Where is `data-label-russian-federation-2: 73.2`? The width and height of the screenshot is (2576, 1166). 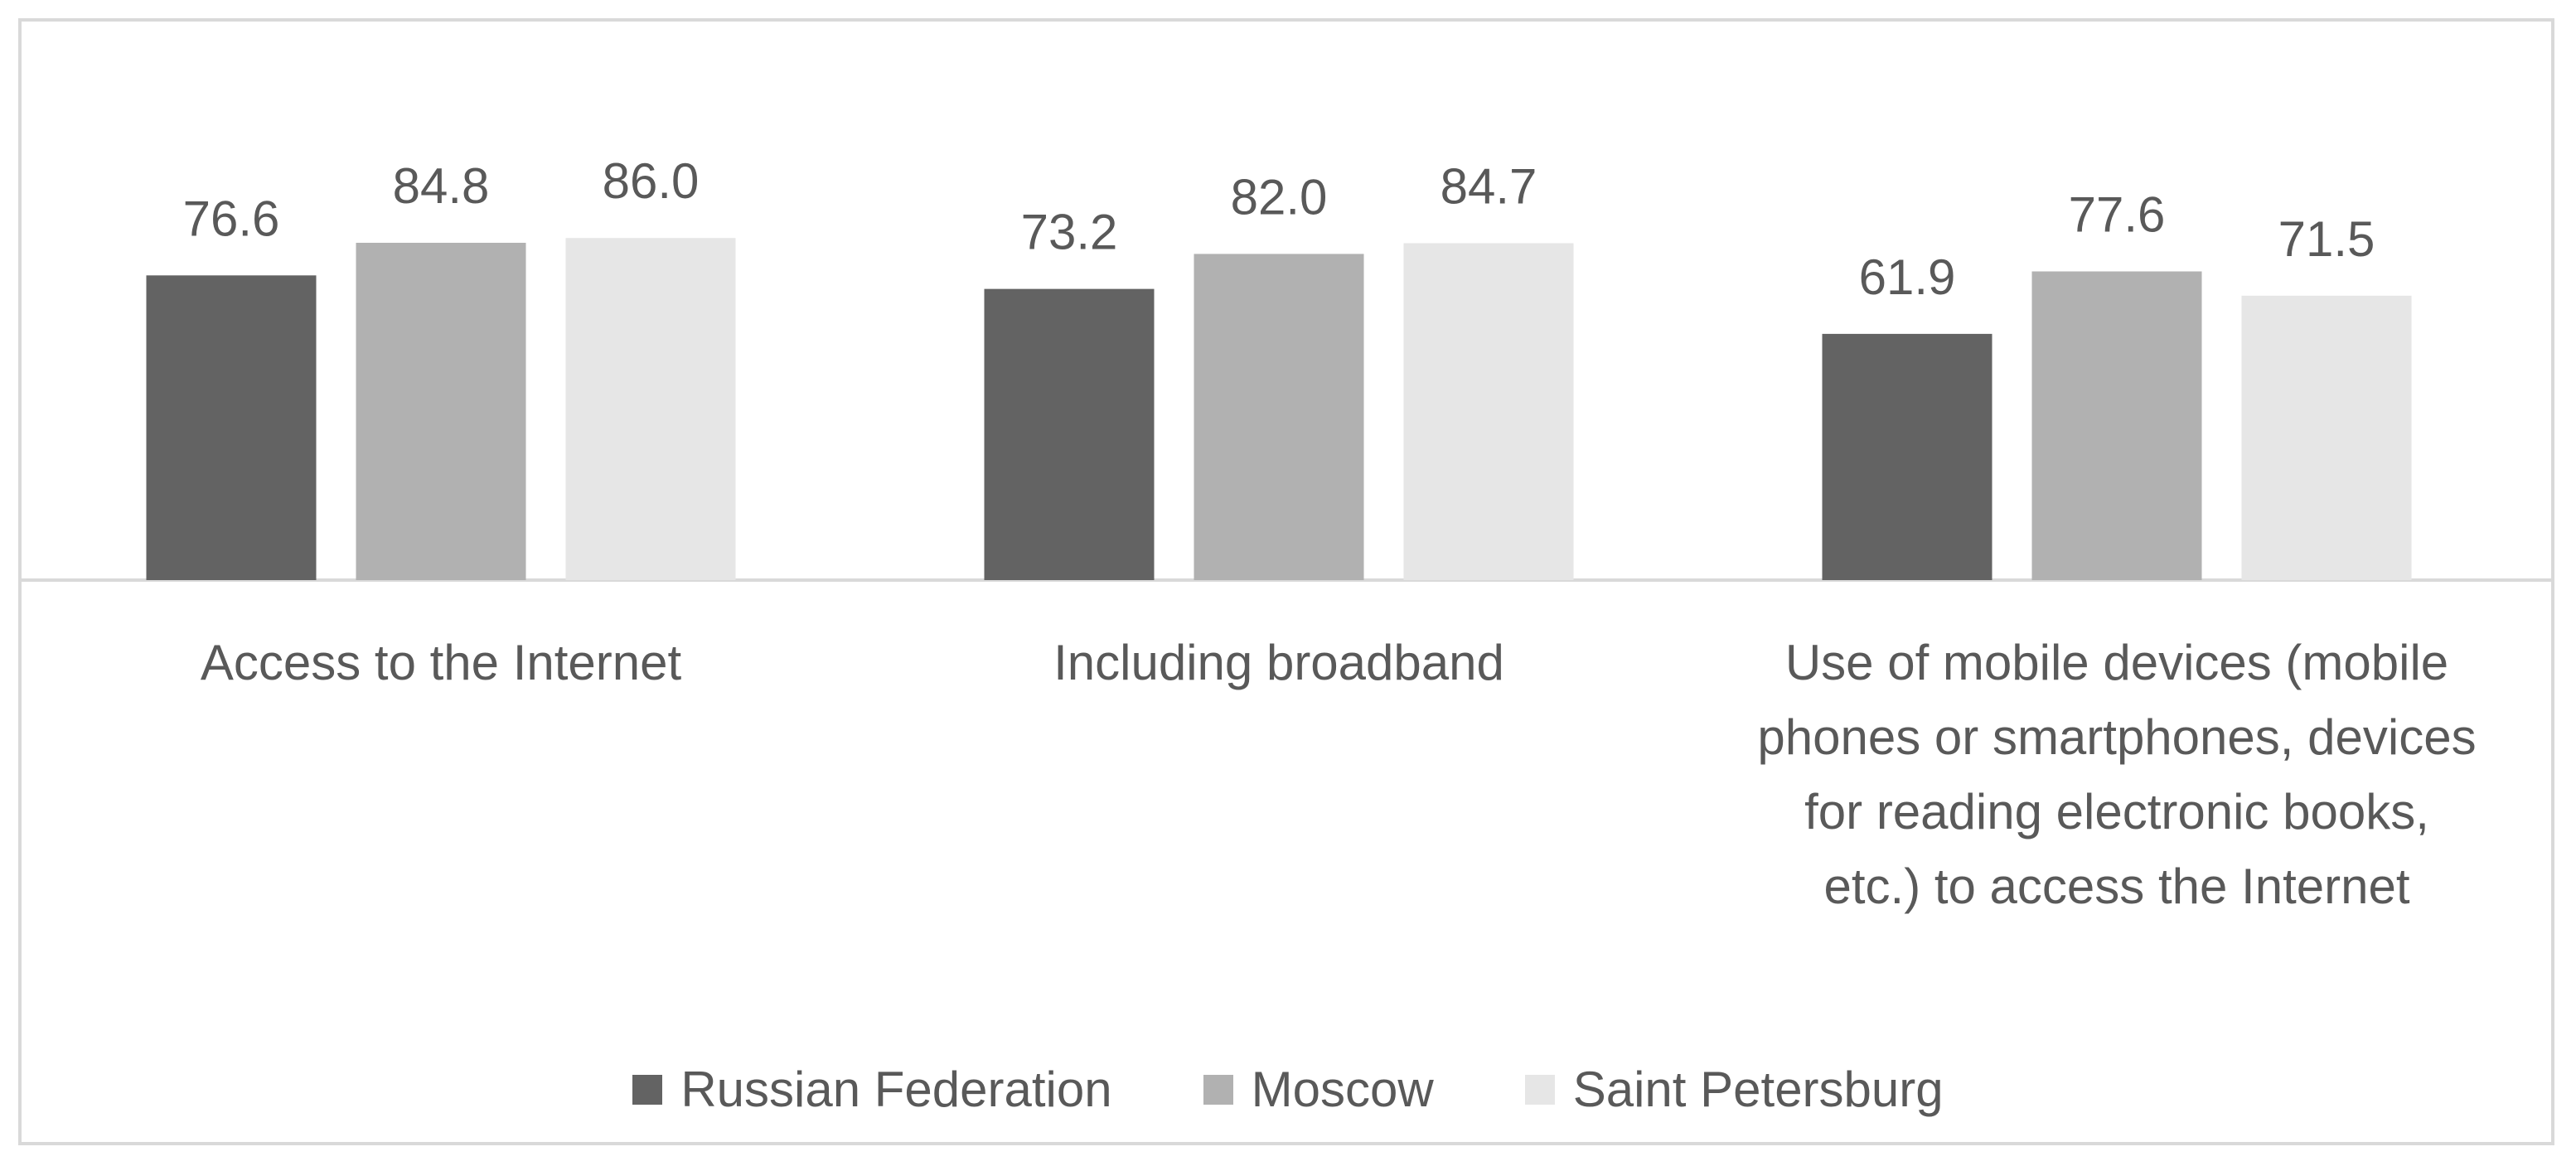 data-label-russian-federation-2: 73.2 is located at coordinates (1069, 233).